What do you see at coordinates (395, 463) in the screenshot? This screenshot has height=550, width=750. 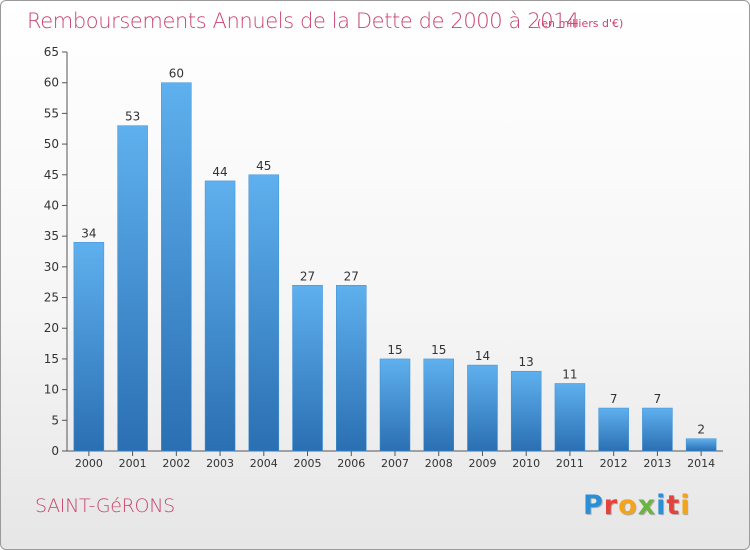 I see `x-tick-label: 2007` at bounding box center [395, 463].